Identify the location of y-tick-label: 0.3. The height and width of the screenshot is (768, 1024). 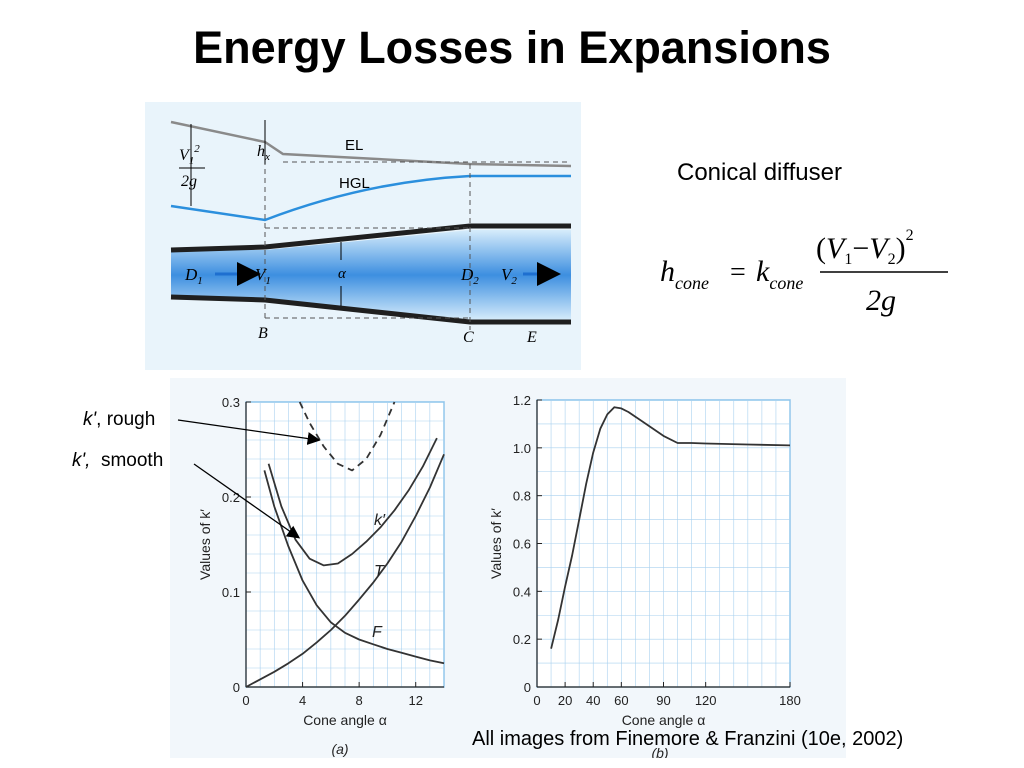
(231, 402).